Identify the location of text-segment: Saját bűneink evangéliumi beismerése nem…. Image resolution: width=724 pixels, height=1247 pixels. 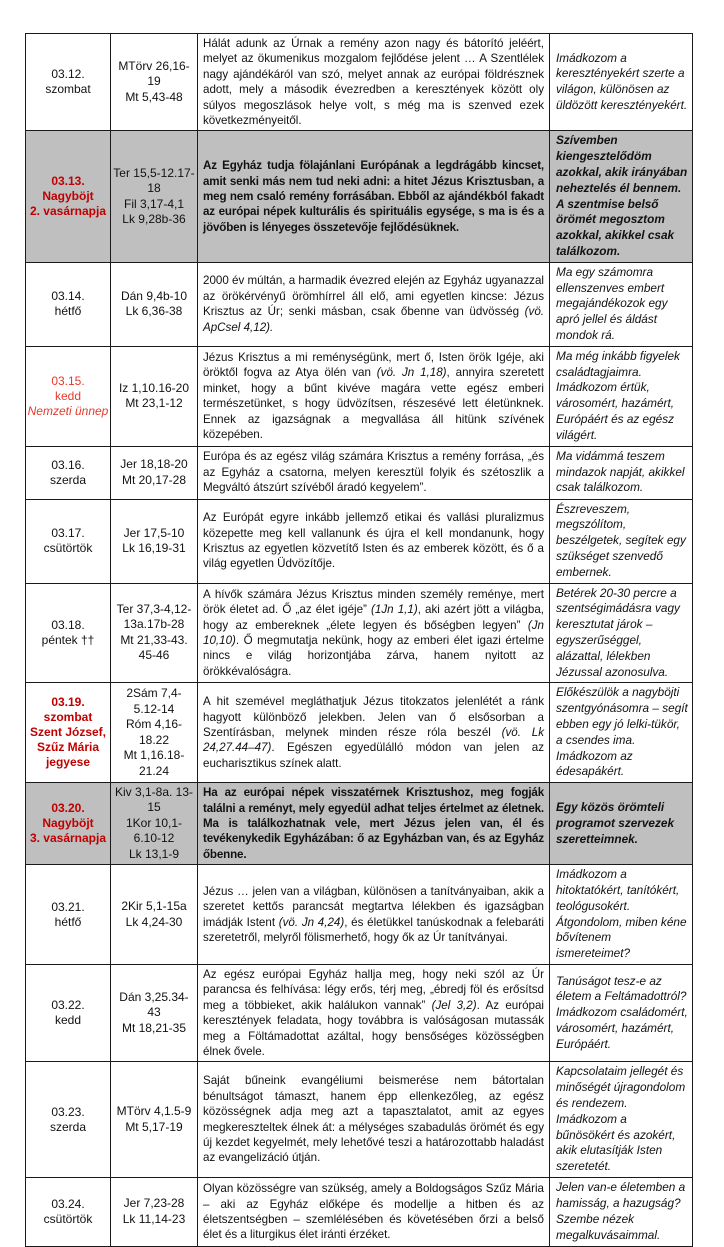
(373, 1119).